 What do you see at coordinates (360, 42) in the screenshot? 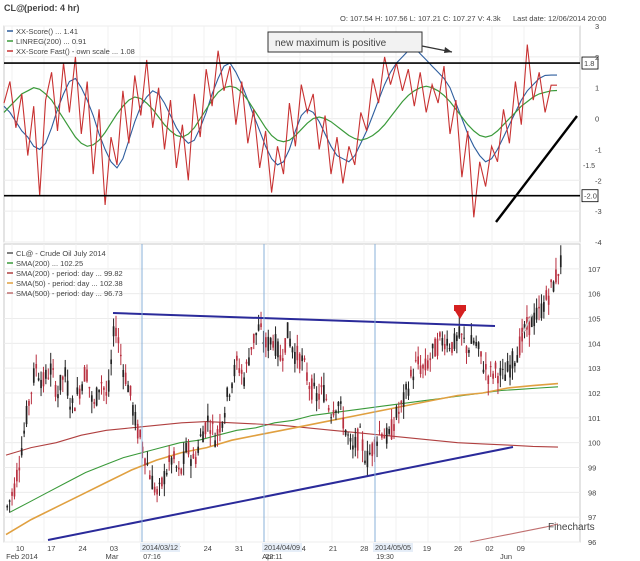
I see `annotation-callout: new maximum is positive` at bounding box center [360, 42].